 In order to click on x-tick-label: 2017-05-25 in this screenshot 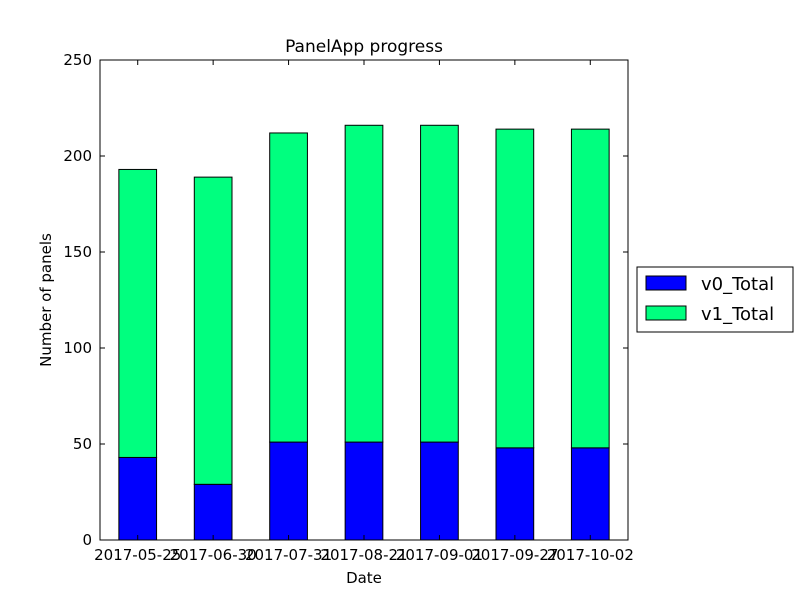, I will do `click(137, 555)`.